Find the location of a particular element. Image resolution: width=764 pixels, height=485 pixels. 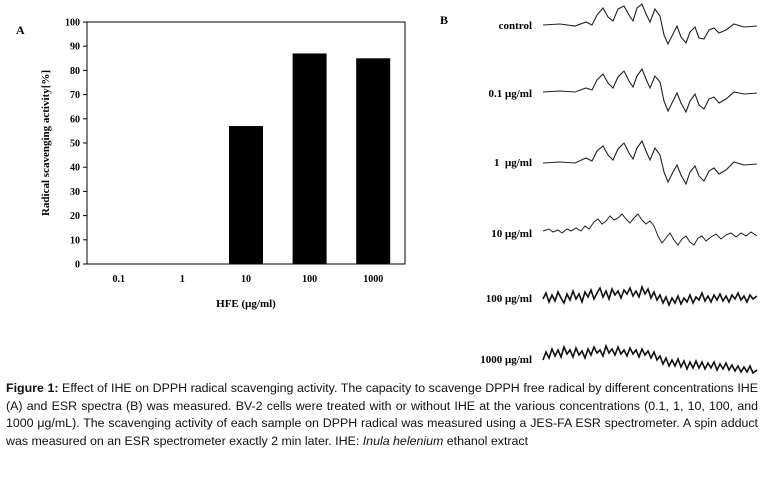

y-tick-label-4: 40 is located at coordinates (75, 168).